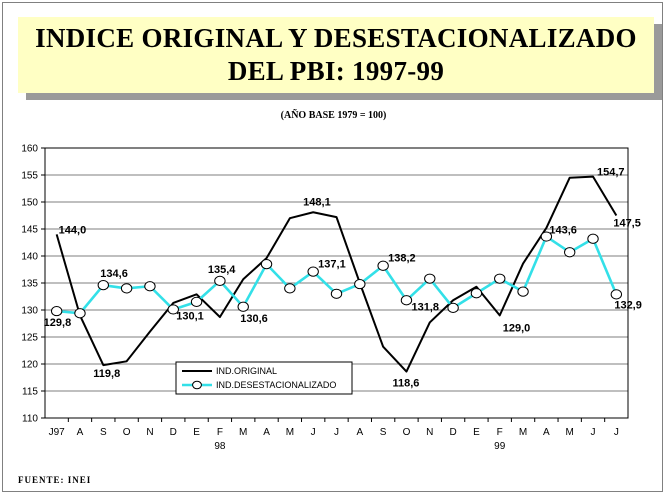 Image resolution: width=667 pixels, height=496 pixels. Describe the element at coordinates (190, 316) in the screenshot. I see `data-label: 130,1` at that location.